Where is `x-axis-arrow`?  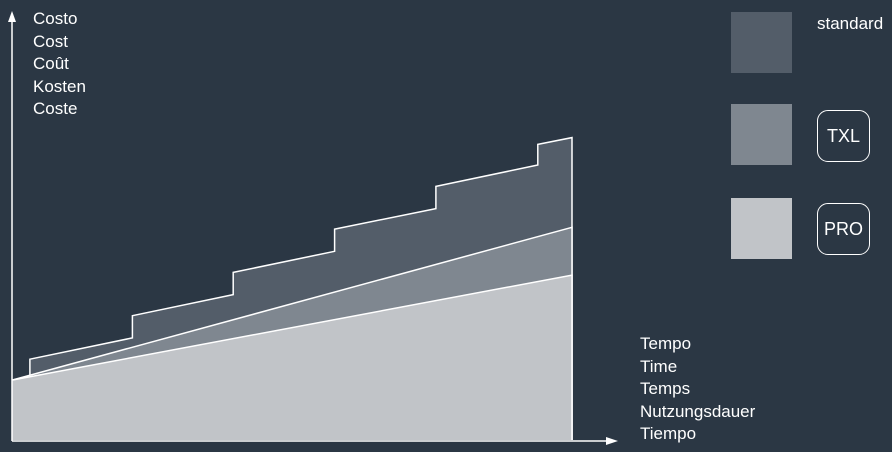
x-axis-arrow is located at coordinates (612, 441).